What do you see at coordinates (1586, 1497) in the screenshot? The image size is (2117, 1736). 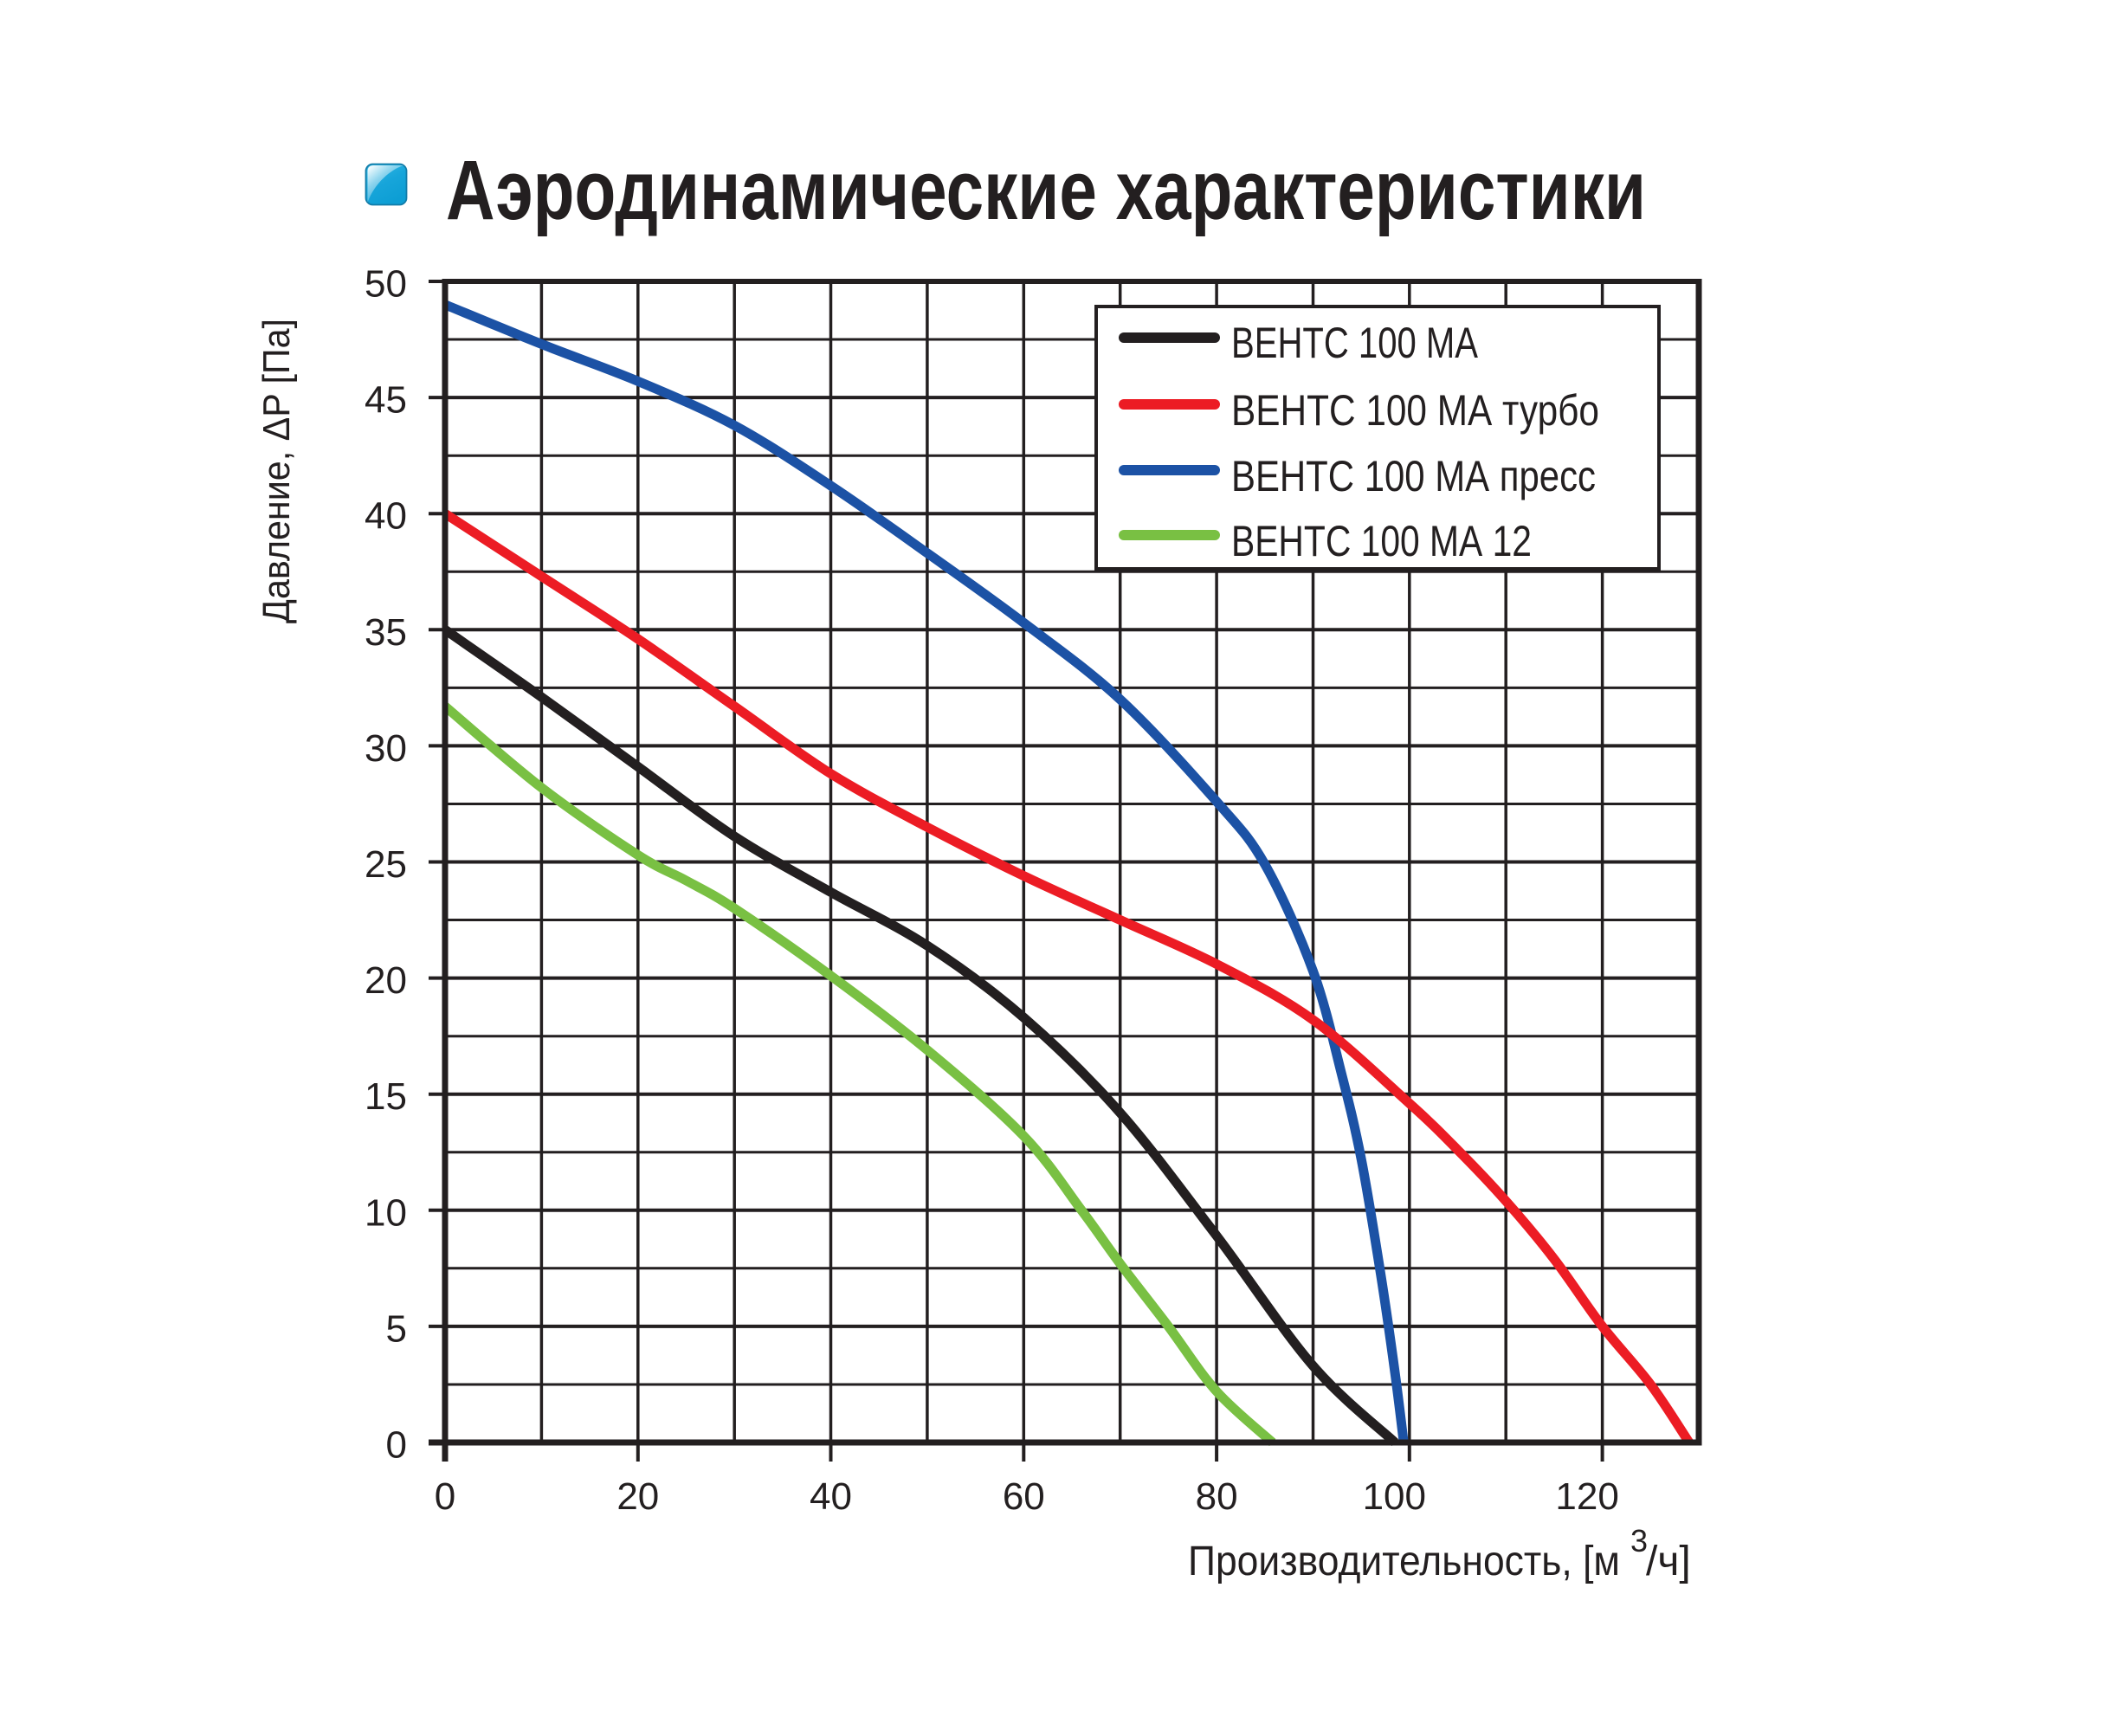 I see `svg-text: 120` at bounding box center [1586, 1497].